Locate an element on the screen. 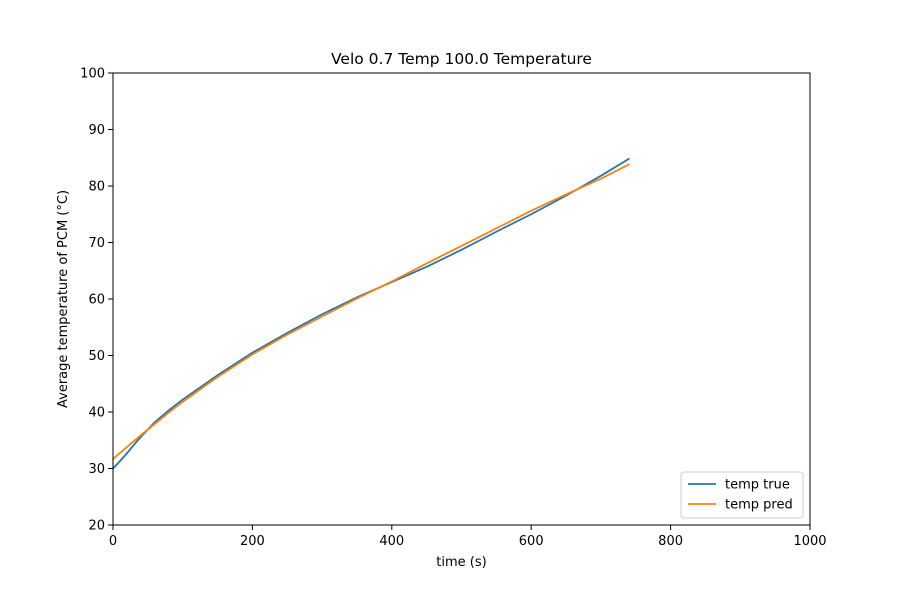 This screenshot has height=600, width=900. x-axis-title: time (s) is located at coordinates (461, 562).